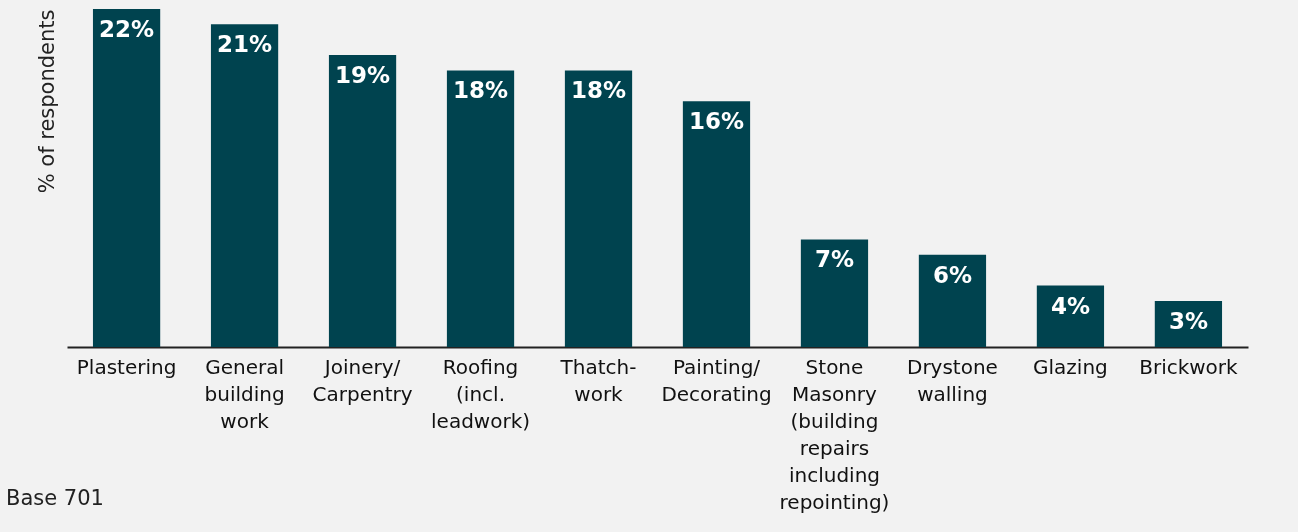  Describe the element at coordinates (716, 121) in the screenshot. I see `data-label: 16%` at that location.